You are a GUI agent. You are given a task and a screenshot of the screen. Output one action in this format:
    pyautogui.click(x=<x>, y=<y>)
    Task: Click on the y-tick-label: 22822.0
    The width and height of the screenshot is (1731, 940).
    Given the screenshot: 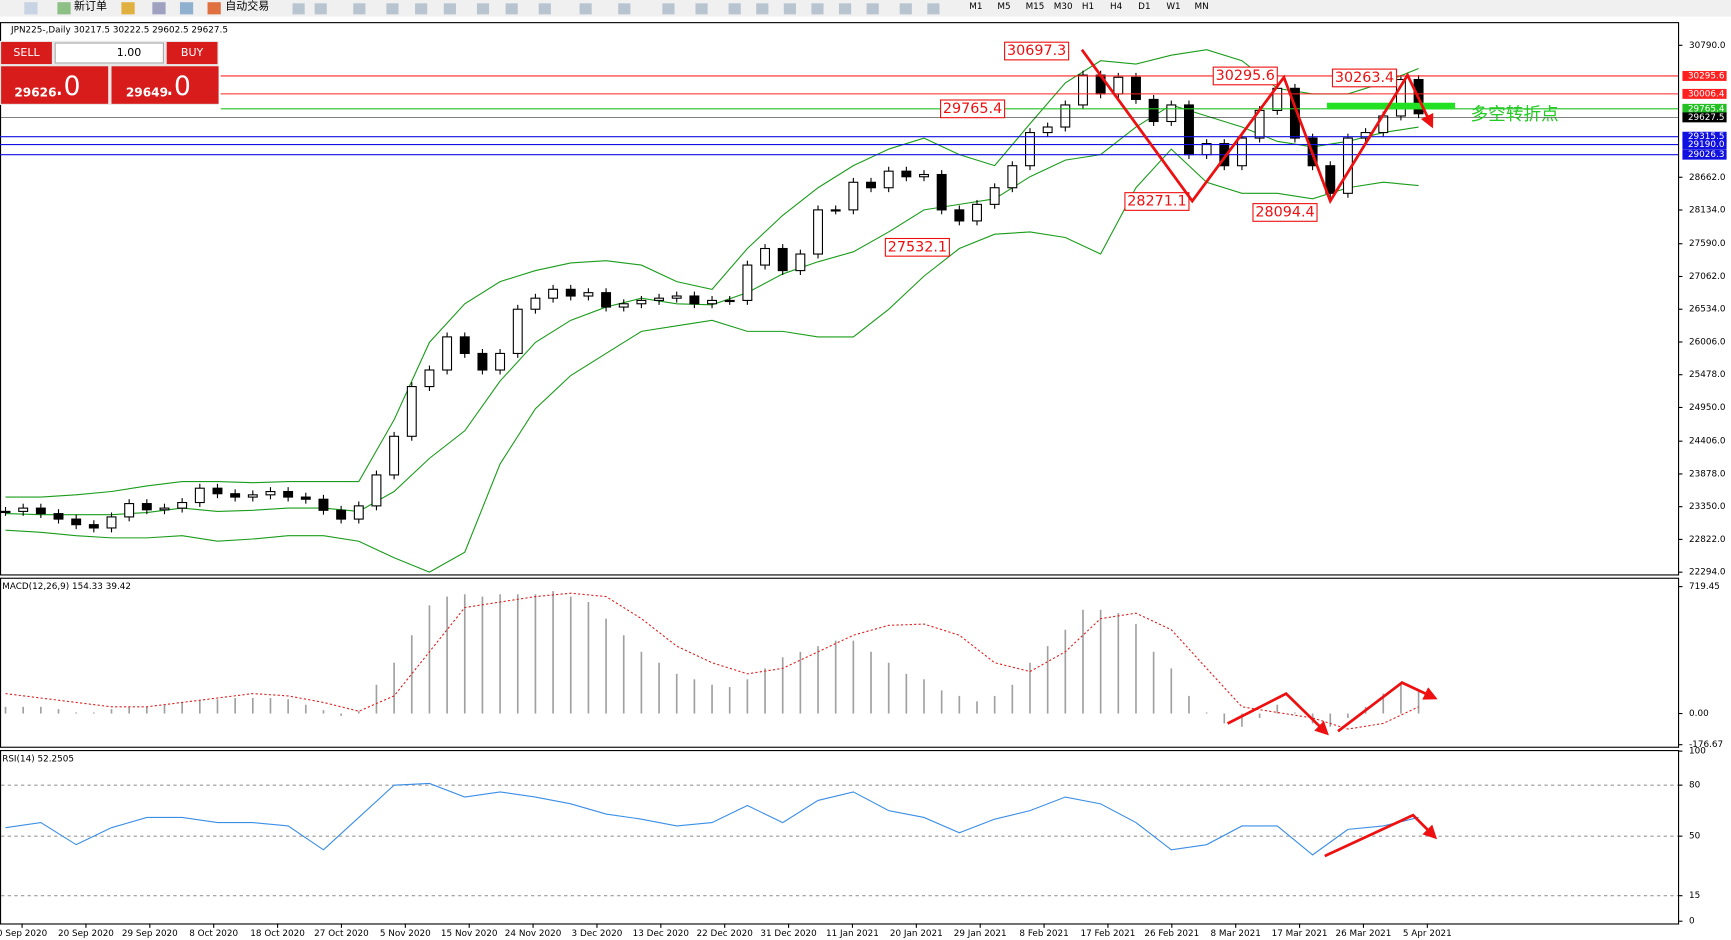 What is the action you would take?
    pyautogui.click(x=1707, y=540)
    